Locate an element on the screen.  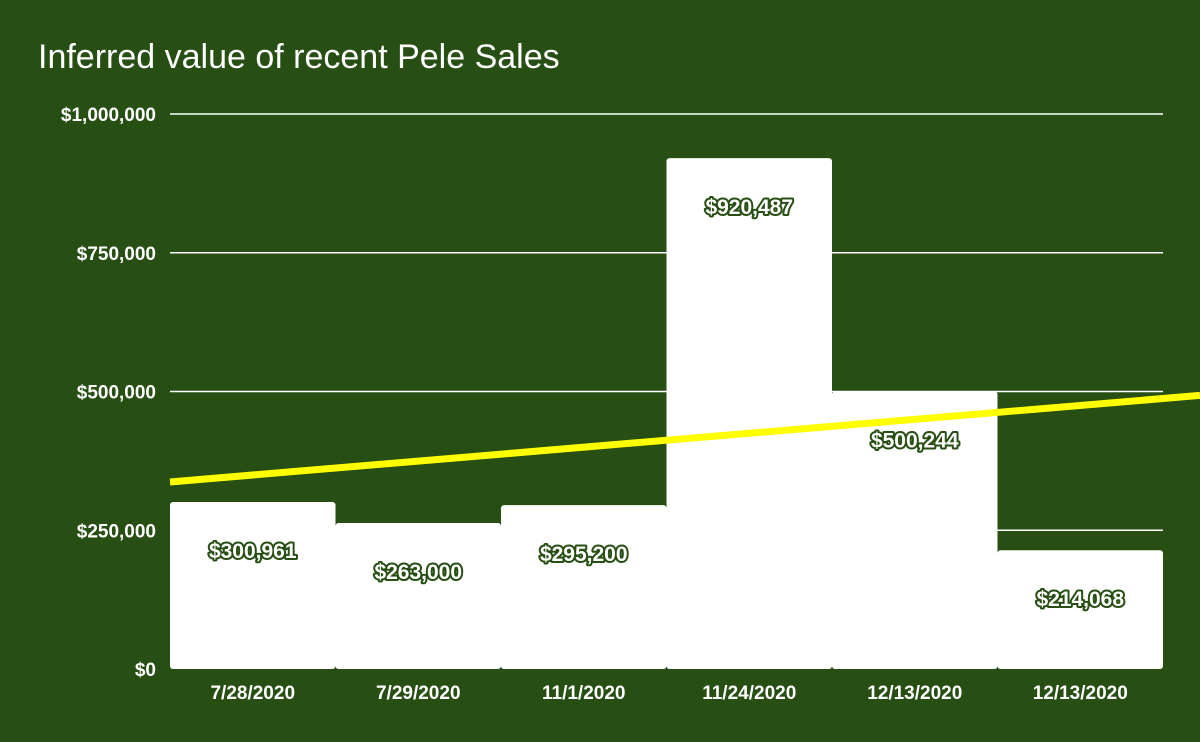
bar-data-label: $920,487 is located at coordinates (749, 207).